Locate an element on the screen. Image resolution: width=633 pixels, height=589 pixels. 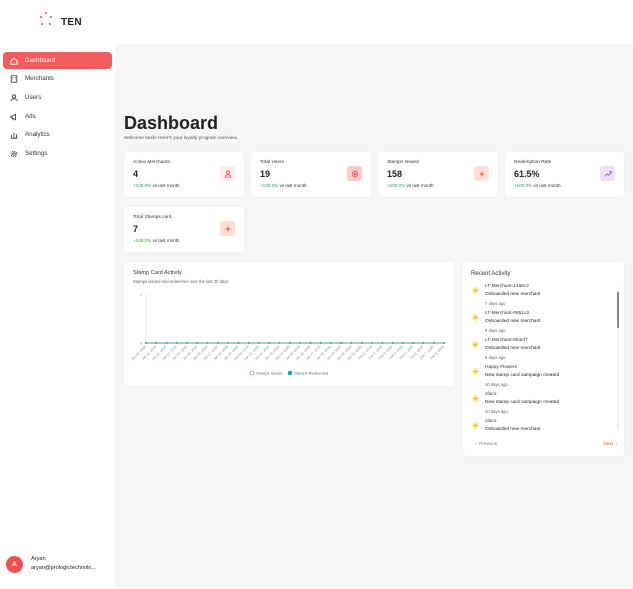
stat-label: Active Merchants is located at coordinates (151, 162).